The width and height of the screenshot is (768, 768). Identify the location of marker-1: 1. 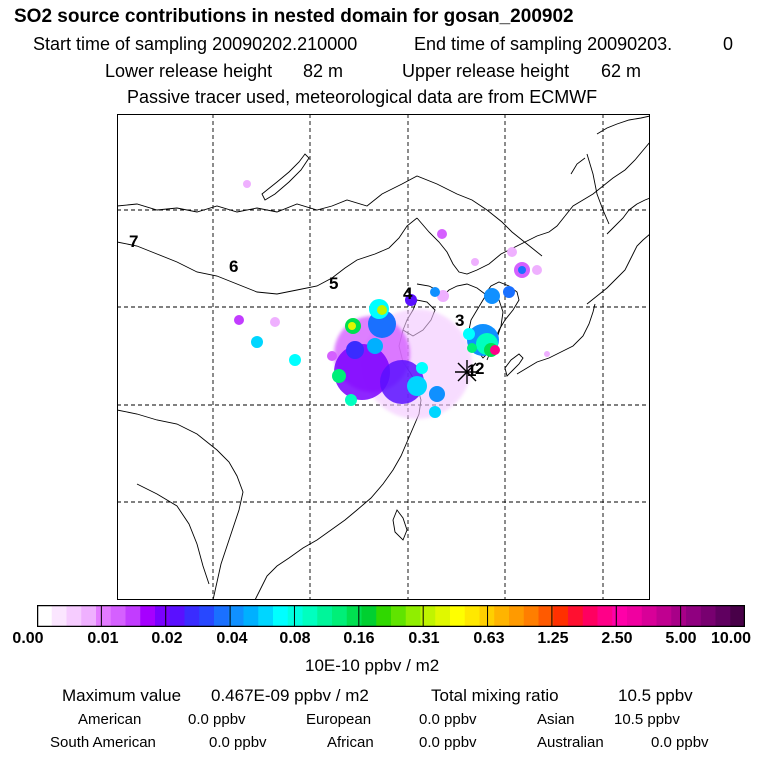
(471, 370).